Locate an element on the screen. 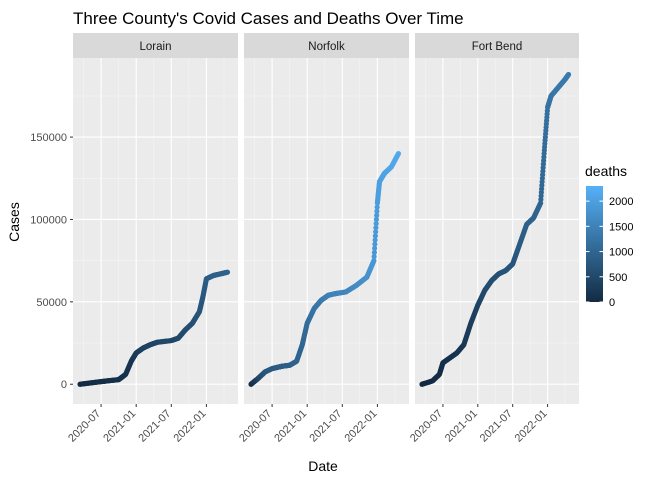  legend-colorbar is located at coordinates (594, 244).